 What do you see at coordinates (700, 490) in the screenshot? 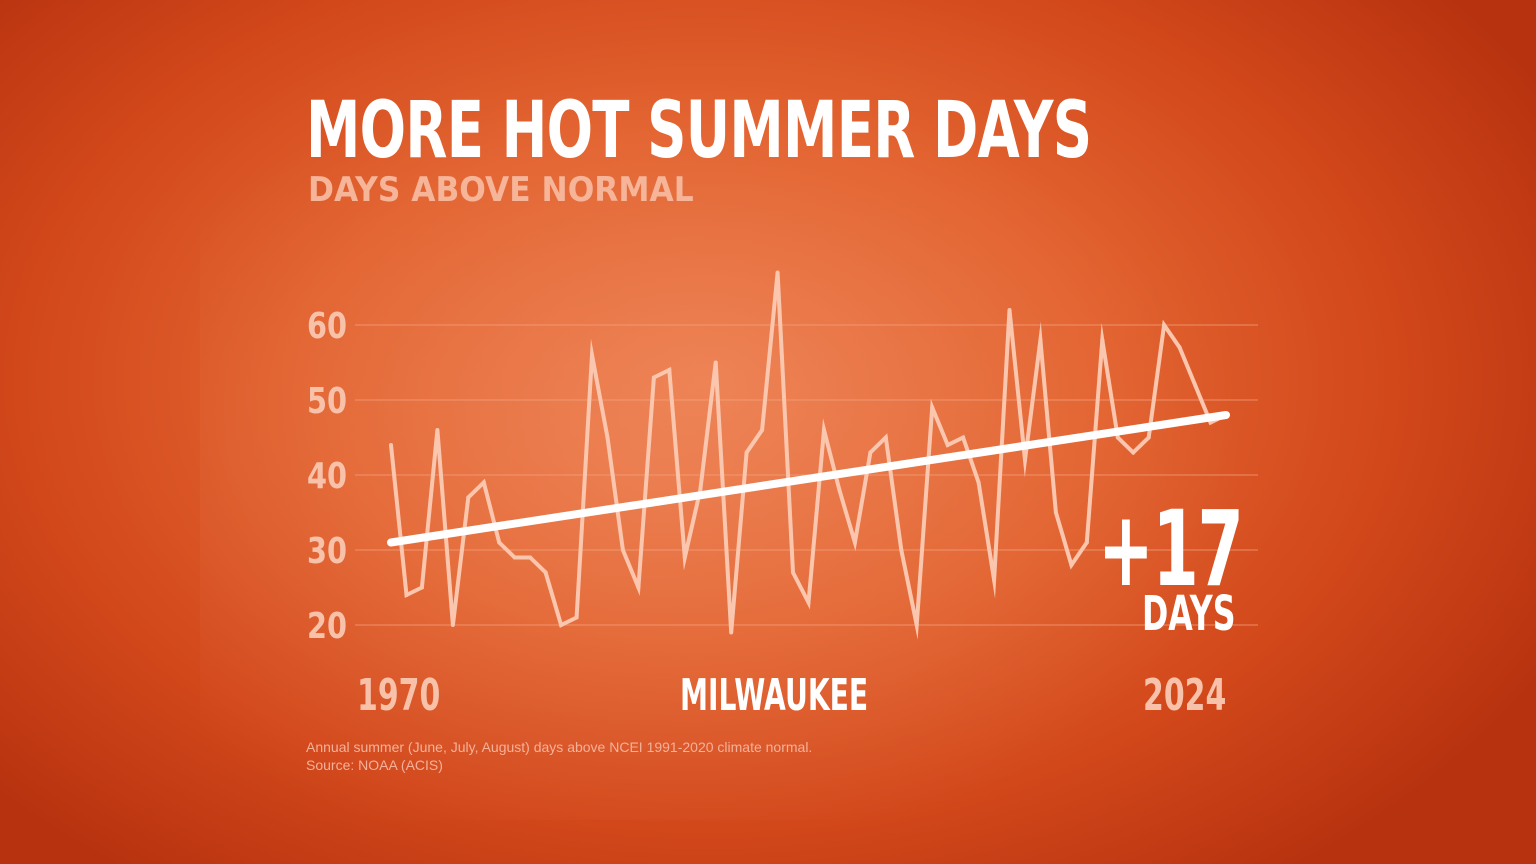
I see `data-point-1990` at bounding box center [700, 490].